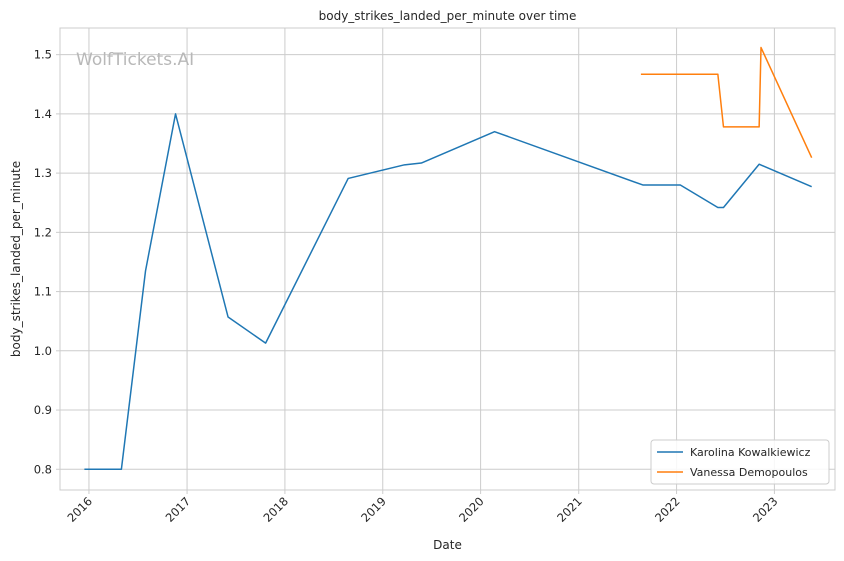 The height and width of the screenshot is (561, 844). Describe the element at coordinates (447, 545) in the screenshot. I see `x-axis-label: Date` at that location.